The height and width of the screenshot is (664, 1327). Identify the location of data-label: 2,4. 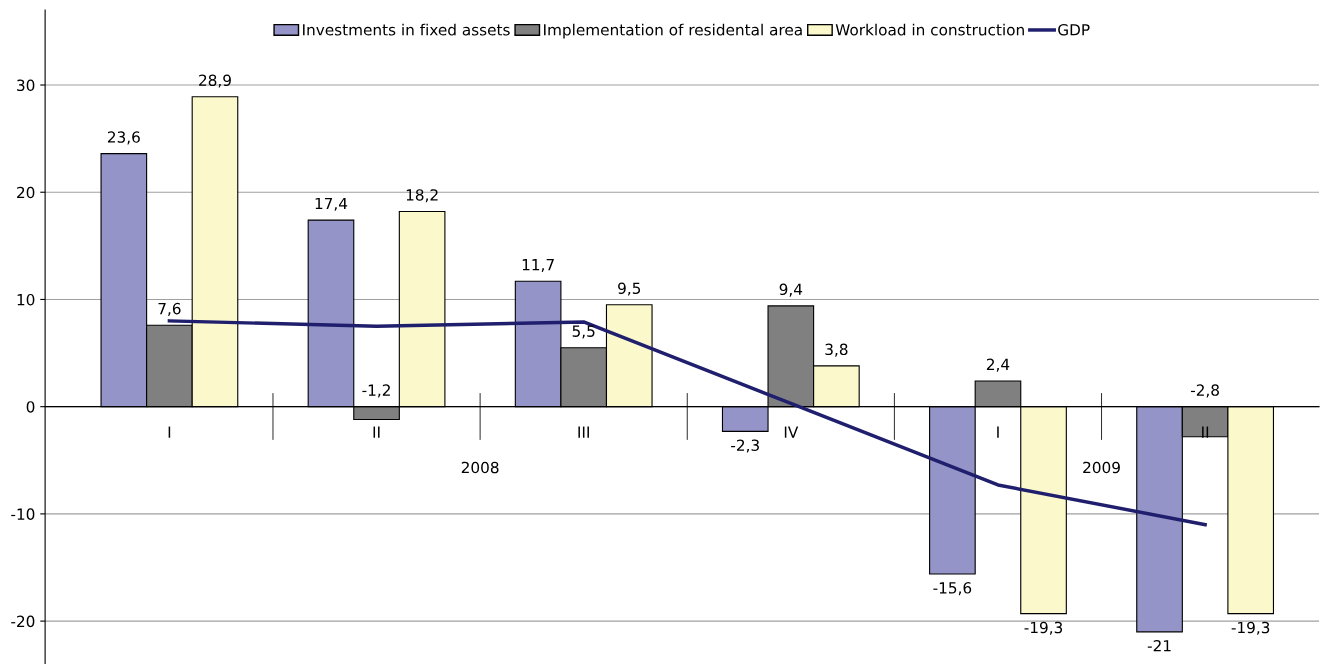
(998, 365).